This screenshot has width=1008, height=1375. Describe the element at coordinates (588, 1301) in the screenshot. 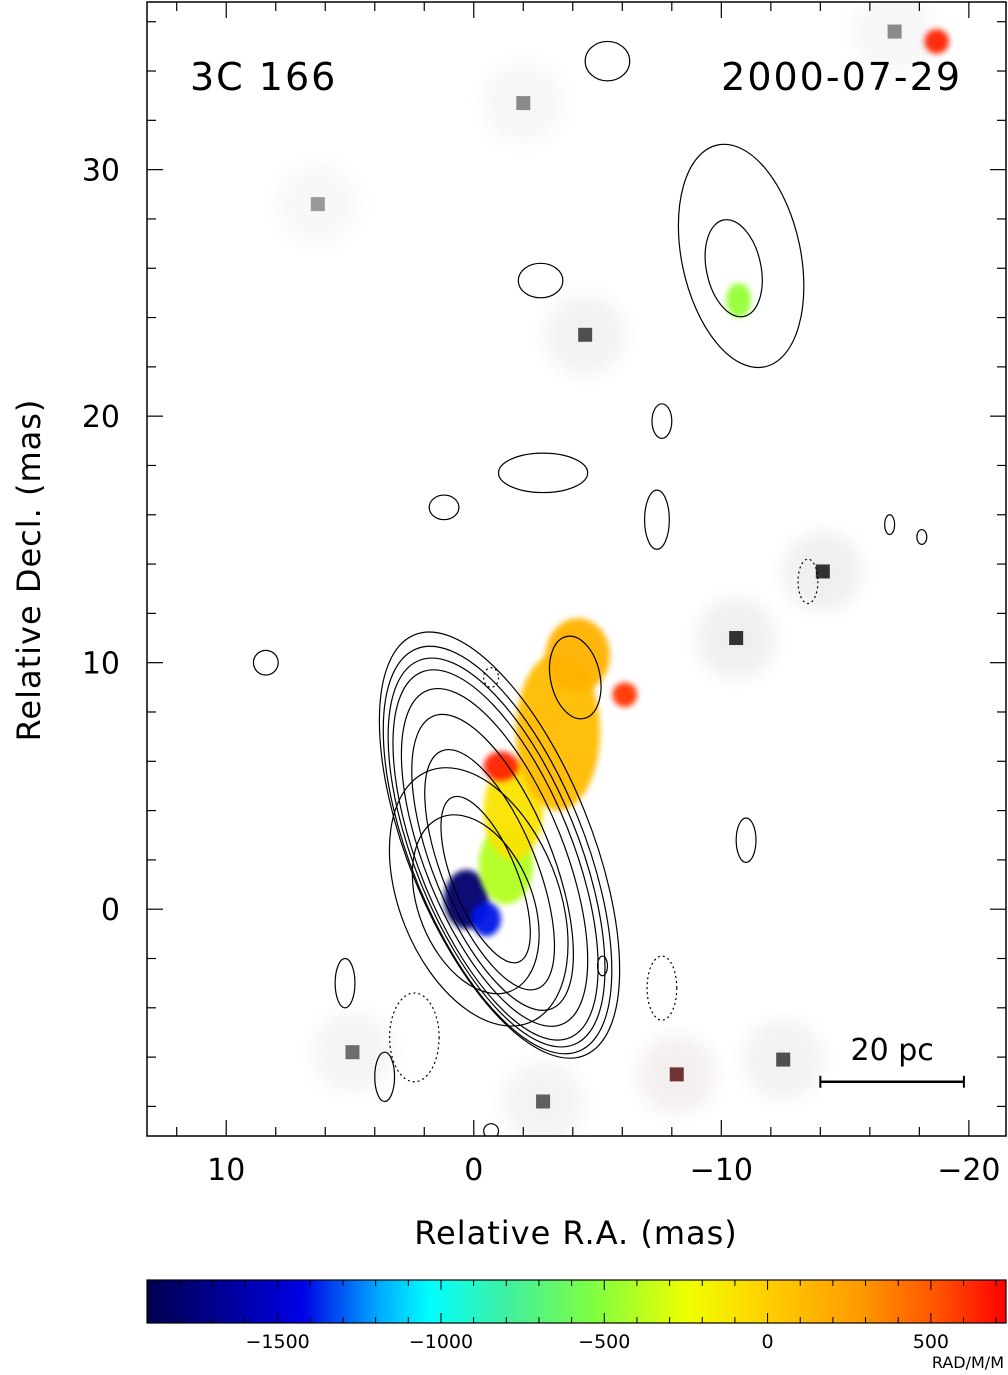

I see `colorbar-ticks` at that location.